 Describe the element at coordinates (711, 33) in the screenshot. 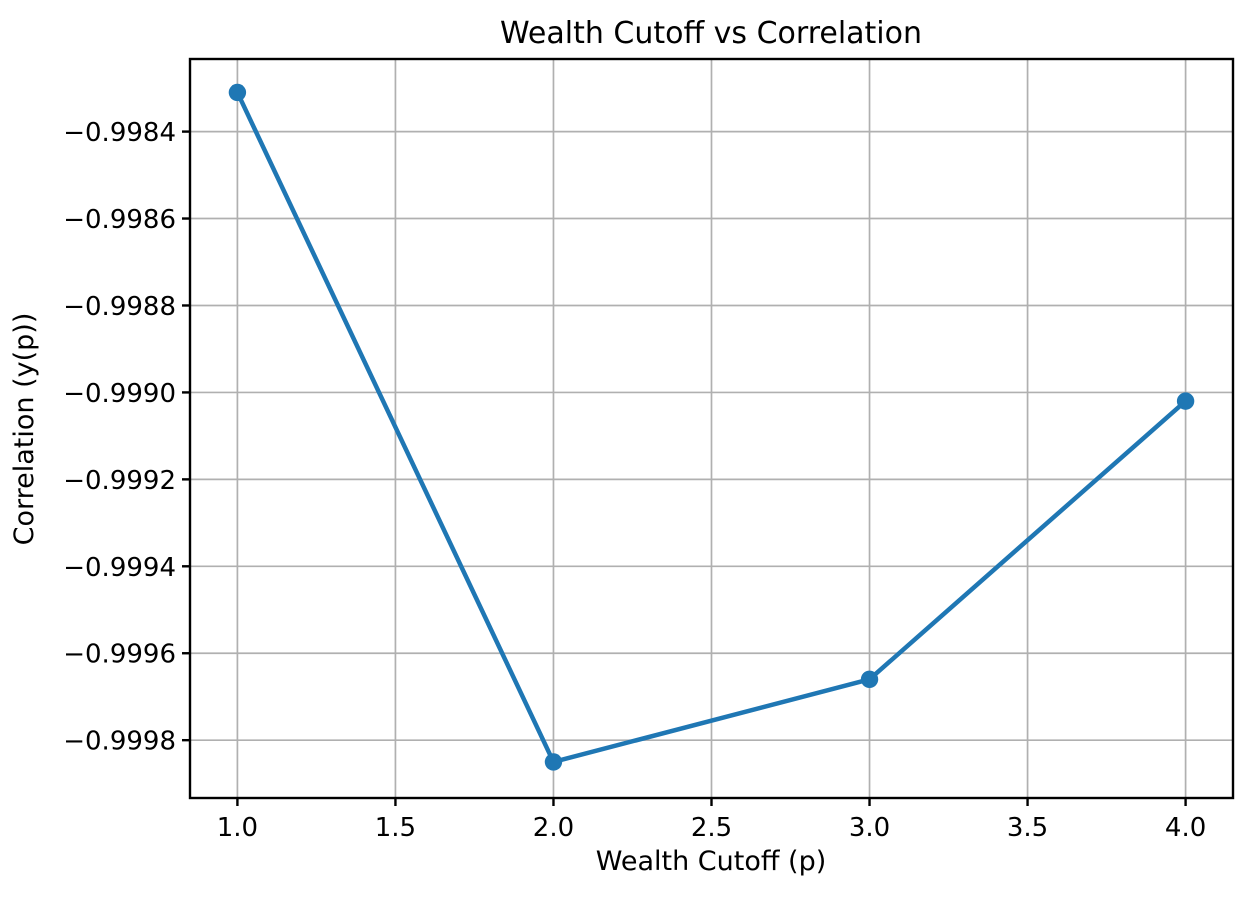

I see `chart-title: Wealth Cutoff vs Correlation` at that location.